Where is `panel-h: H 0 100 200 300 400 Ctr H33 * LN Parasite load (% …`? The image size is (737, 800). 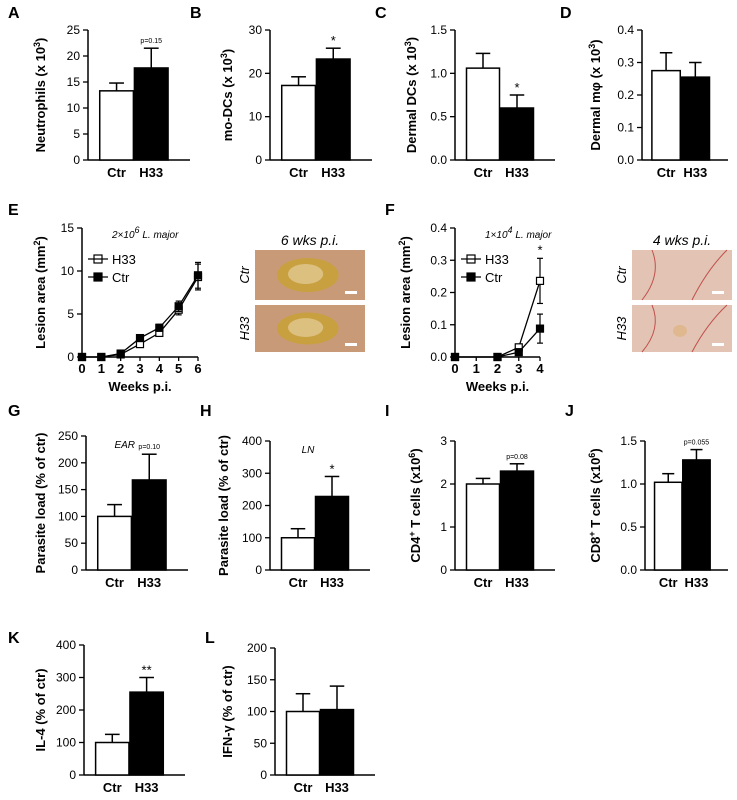 panel-h: H 0 100 200 300 400 Ctr H33 * LN Parasite load (% … is located at coordinates (285, 496).